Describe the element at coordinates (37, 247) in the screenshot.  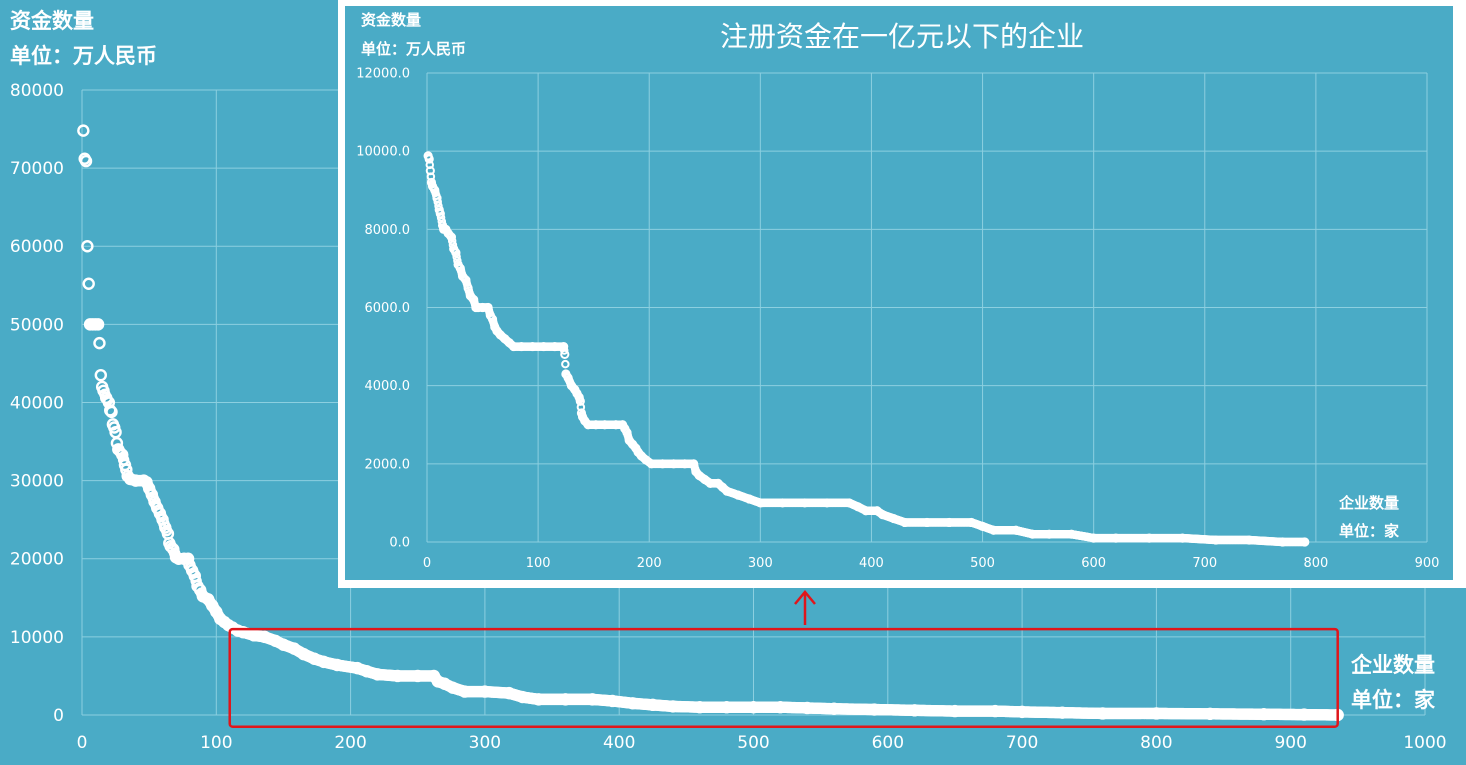
I see `main-y-tick-label: 60000` at that location.